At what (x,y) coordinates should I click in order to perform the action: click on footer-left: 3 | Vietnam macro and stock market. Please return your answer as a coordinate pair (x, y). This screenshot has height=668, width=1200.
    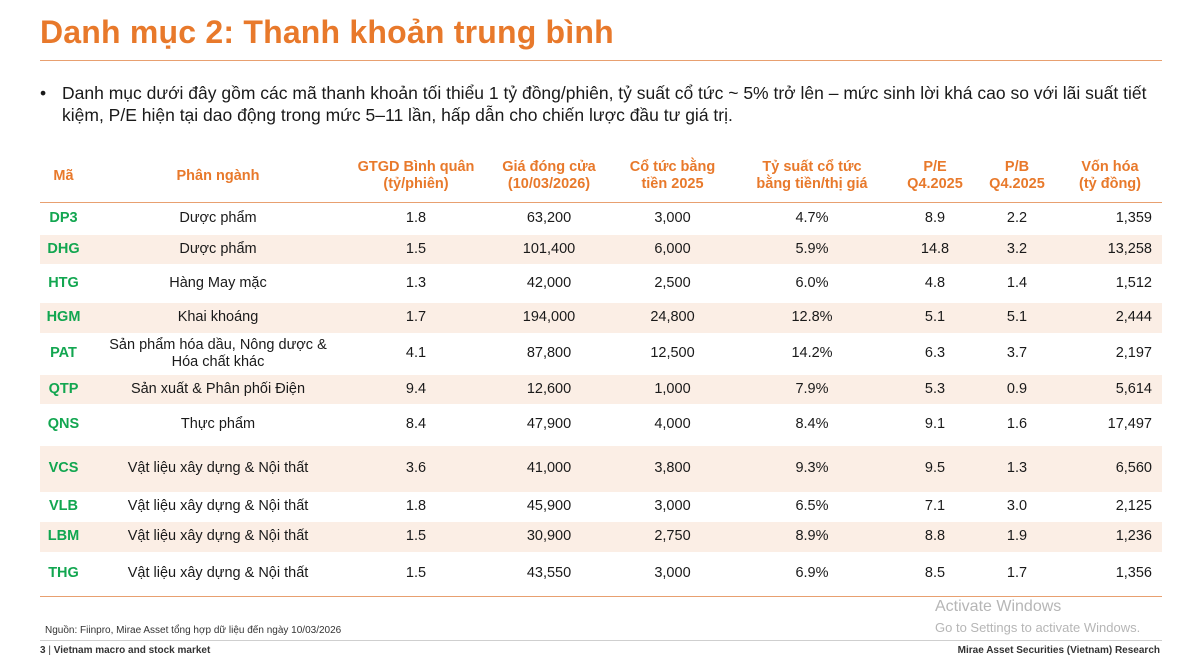
    Looking at the image, I should click on (125, 650).